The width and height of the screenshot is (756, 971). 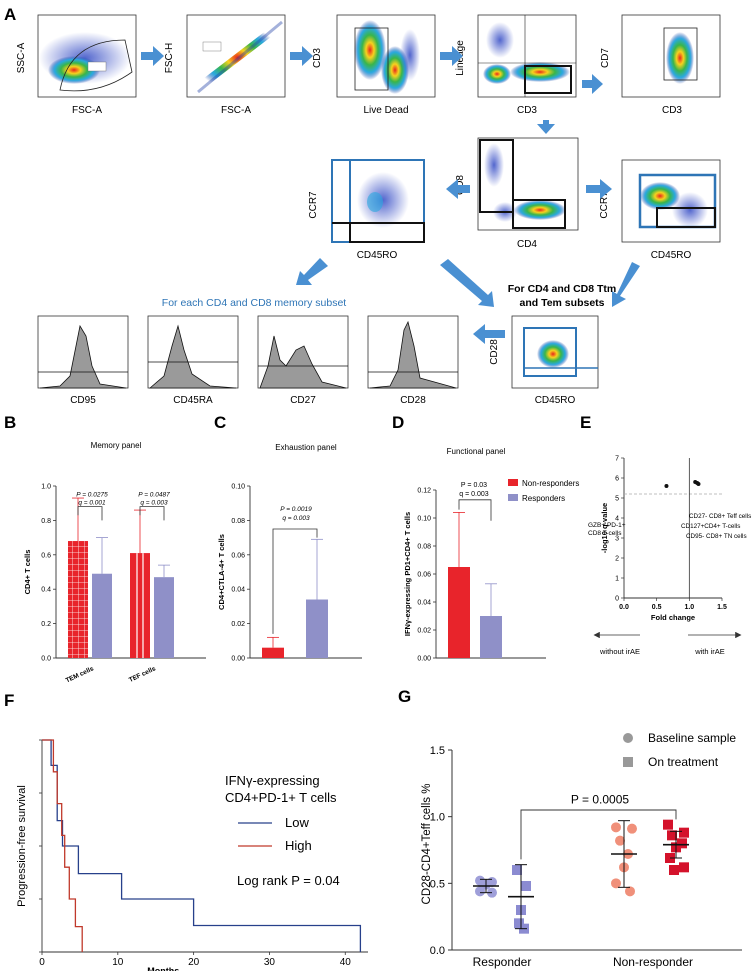 What do you see at coordinates (27, 572) in the screenshot?
I see `y-axis-label: CD4+ T cells` at bounding box center [27, 572].